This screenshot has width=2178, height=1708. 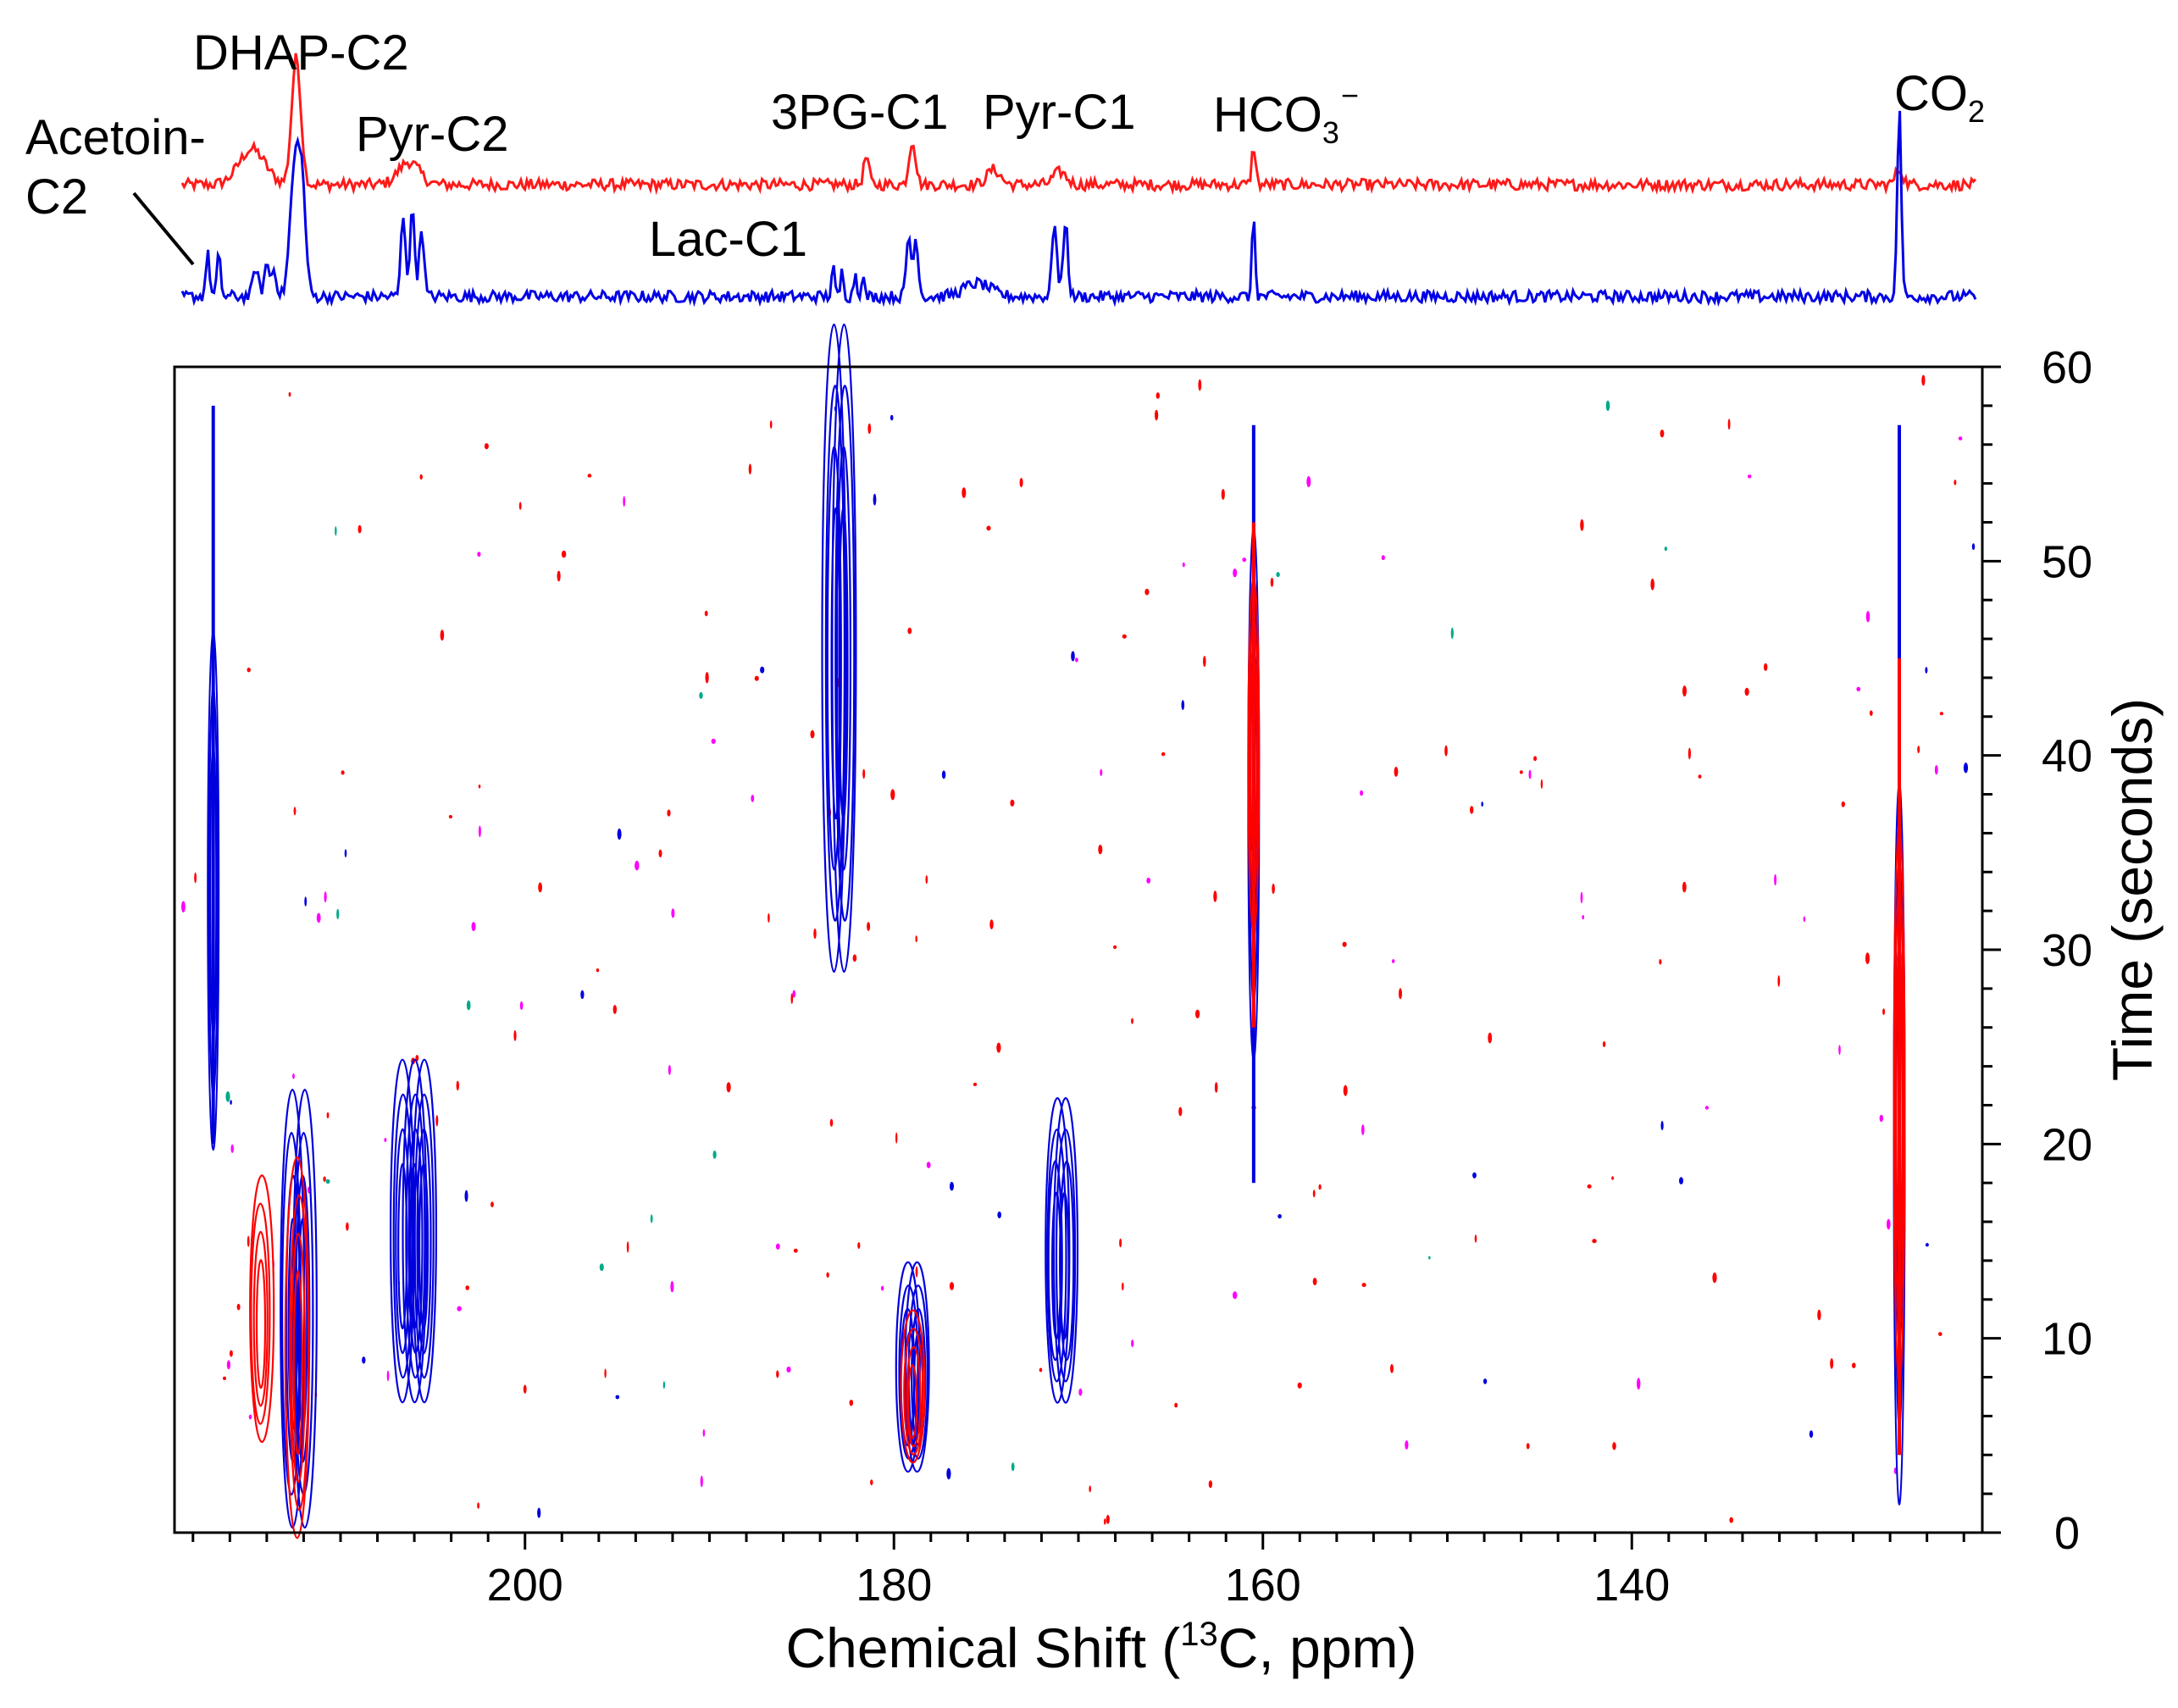 I want to click on y-tick-label: 30, so click(x=2067, y=950).